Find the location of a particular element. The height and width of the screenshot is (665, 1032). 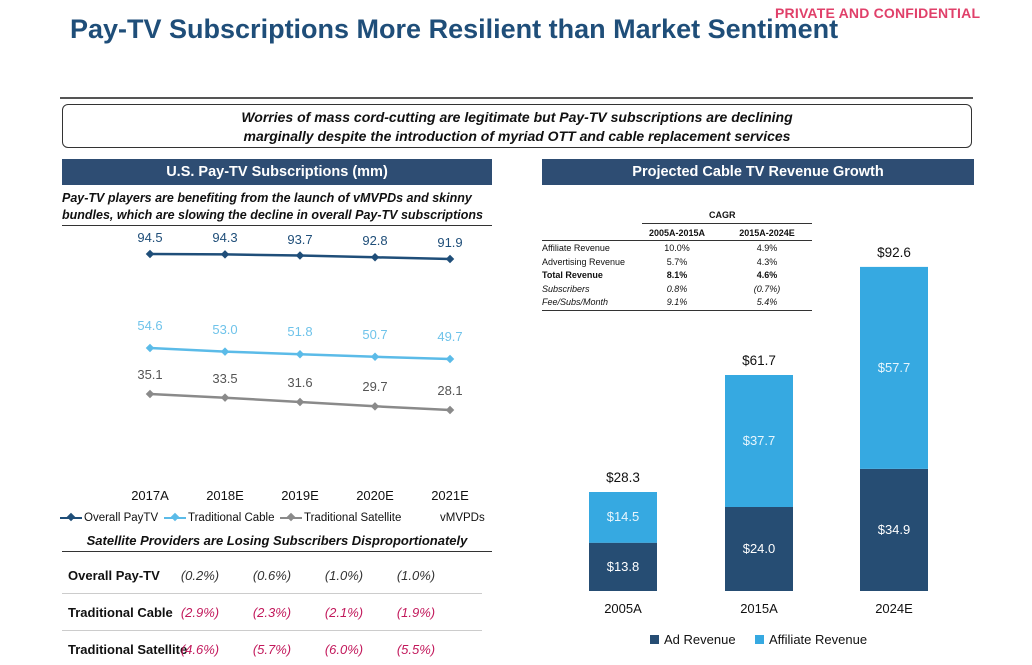

table-cell: (5.5%) is located at coordinates (416, 649).